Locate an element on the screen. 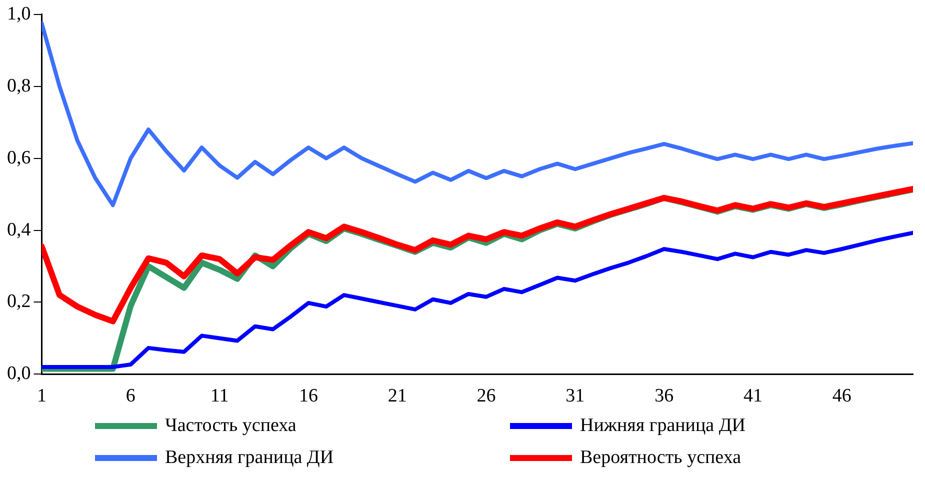 The width and height of the screenshot is (925, 500). x-tick-label: 11 is located at coordinates (219, 396).